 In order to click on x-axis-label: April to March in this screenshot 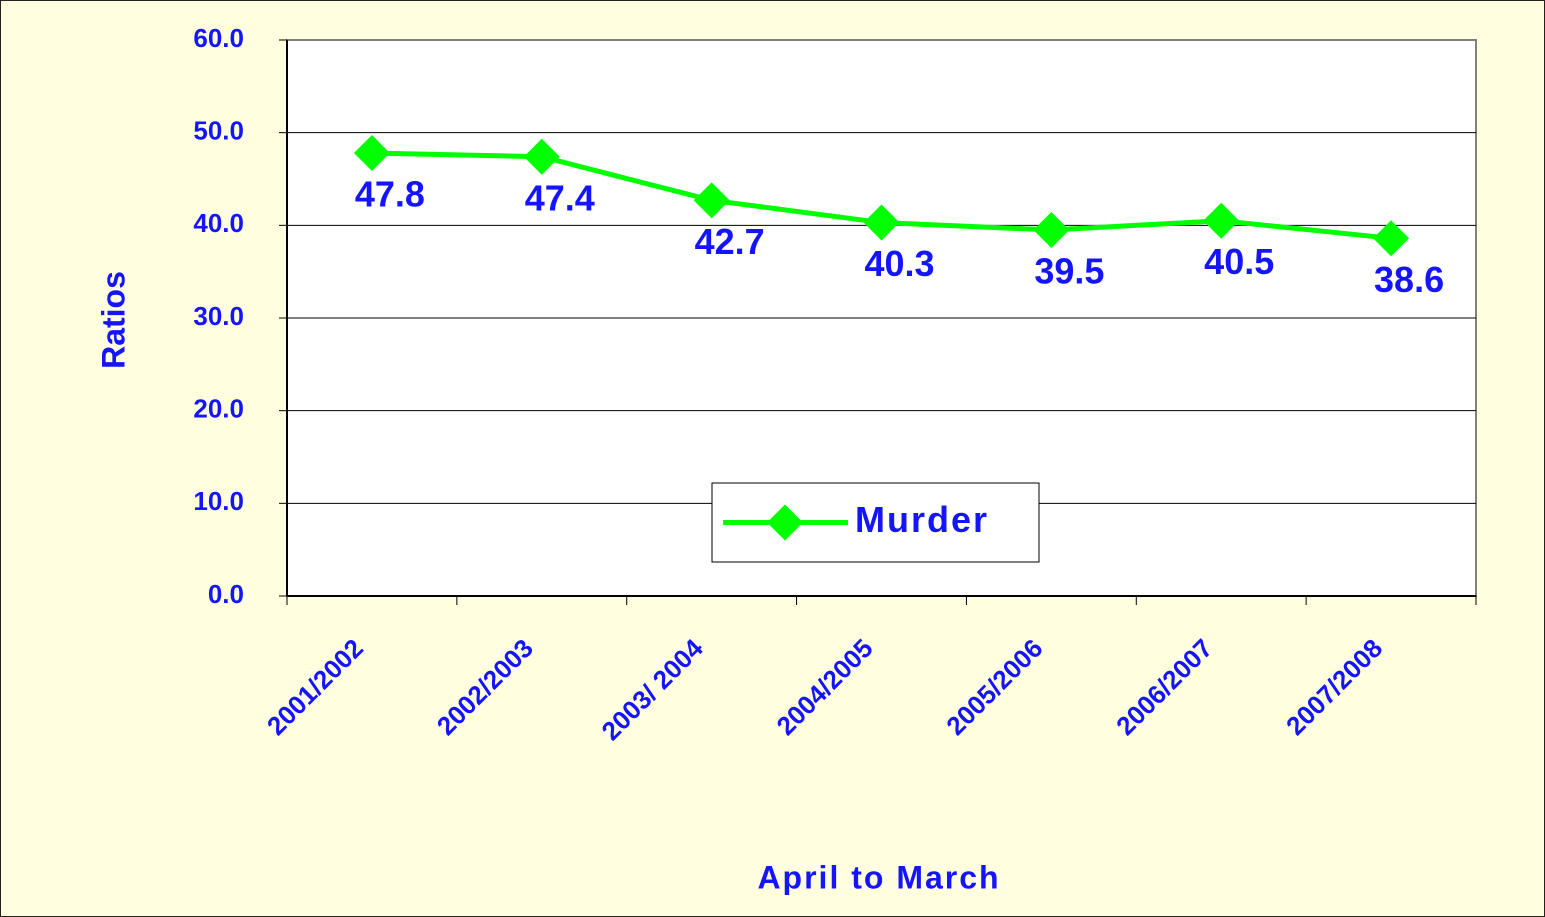, I will do `click(878, 877)`.